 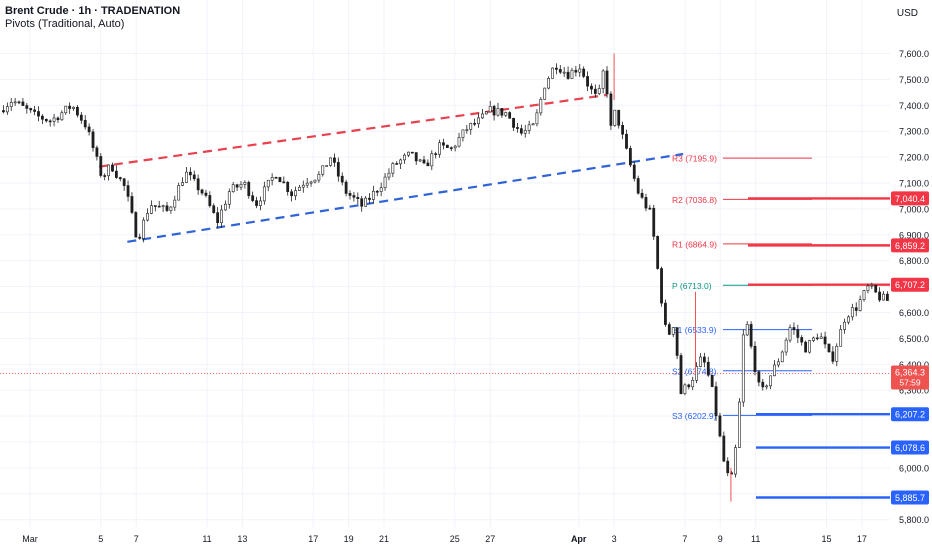 I want to click on indicator-label: Pivots (Traditional, Auto), so click(x=65, y=24).